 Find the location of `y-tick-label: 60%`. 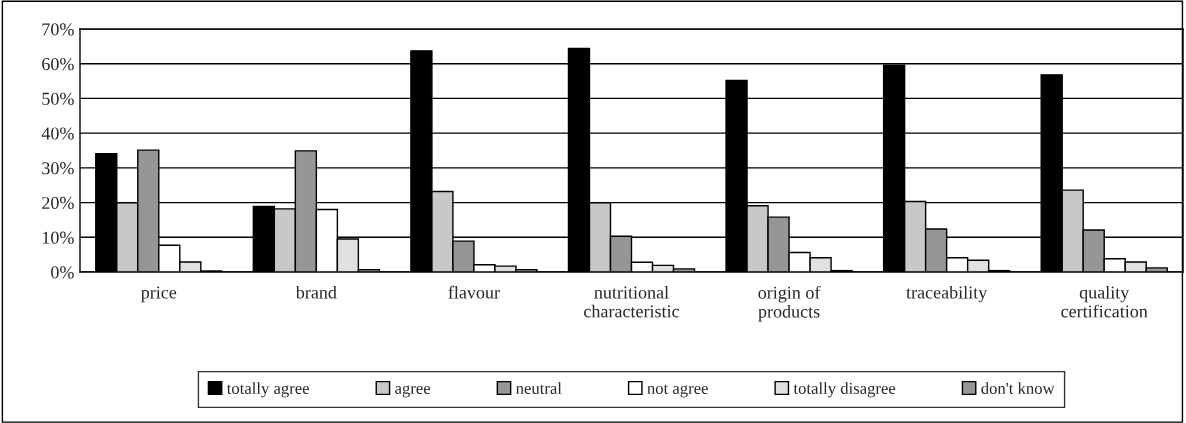

y-tick-label: 60% is located at coordinates (58, 64).